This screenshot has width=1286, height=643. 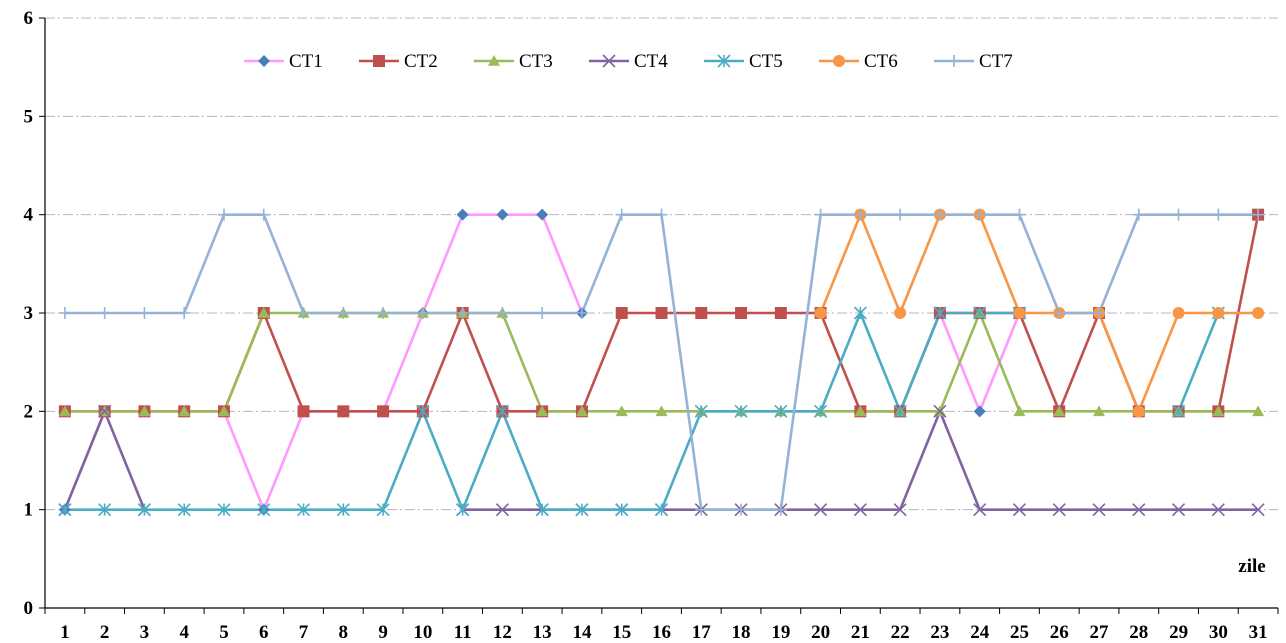 I want to click on legend-label-ct2: CT2, so click(x=421, y=61).